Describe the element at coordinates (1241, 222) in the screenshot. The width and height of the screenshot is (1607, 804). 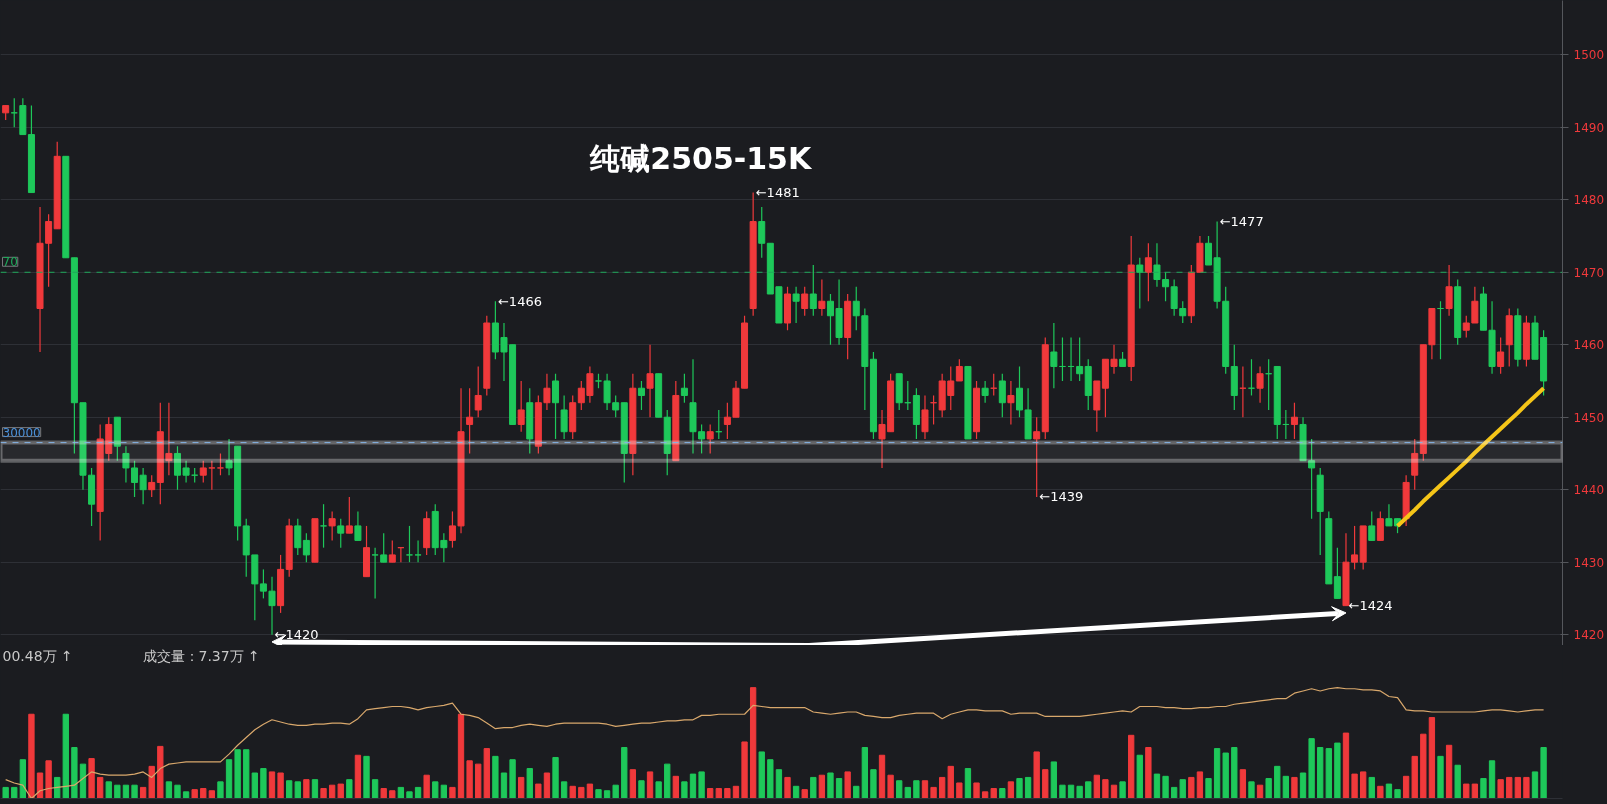
I see `annotation: ←1477` at that location.